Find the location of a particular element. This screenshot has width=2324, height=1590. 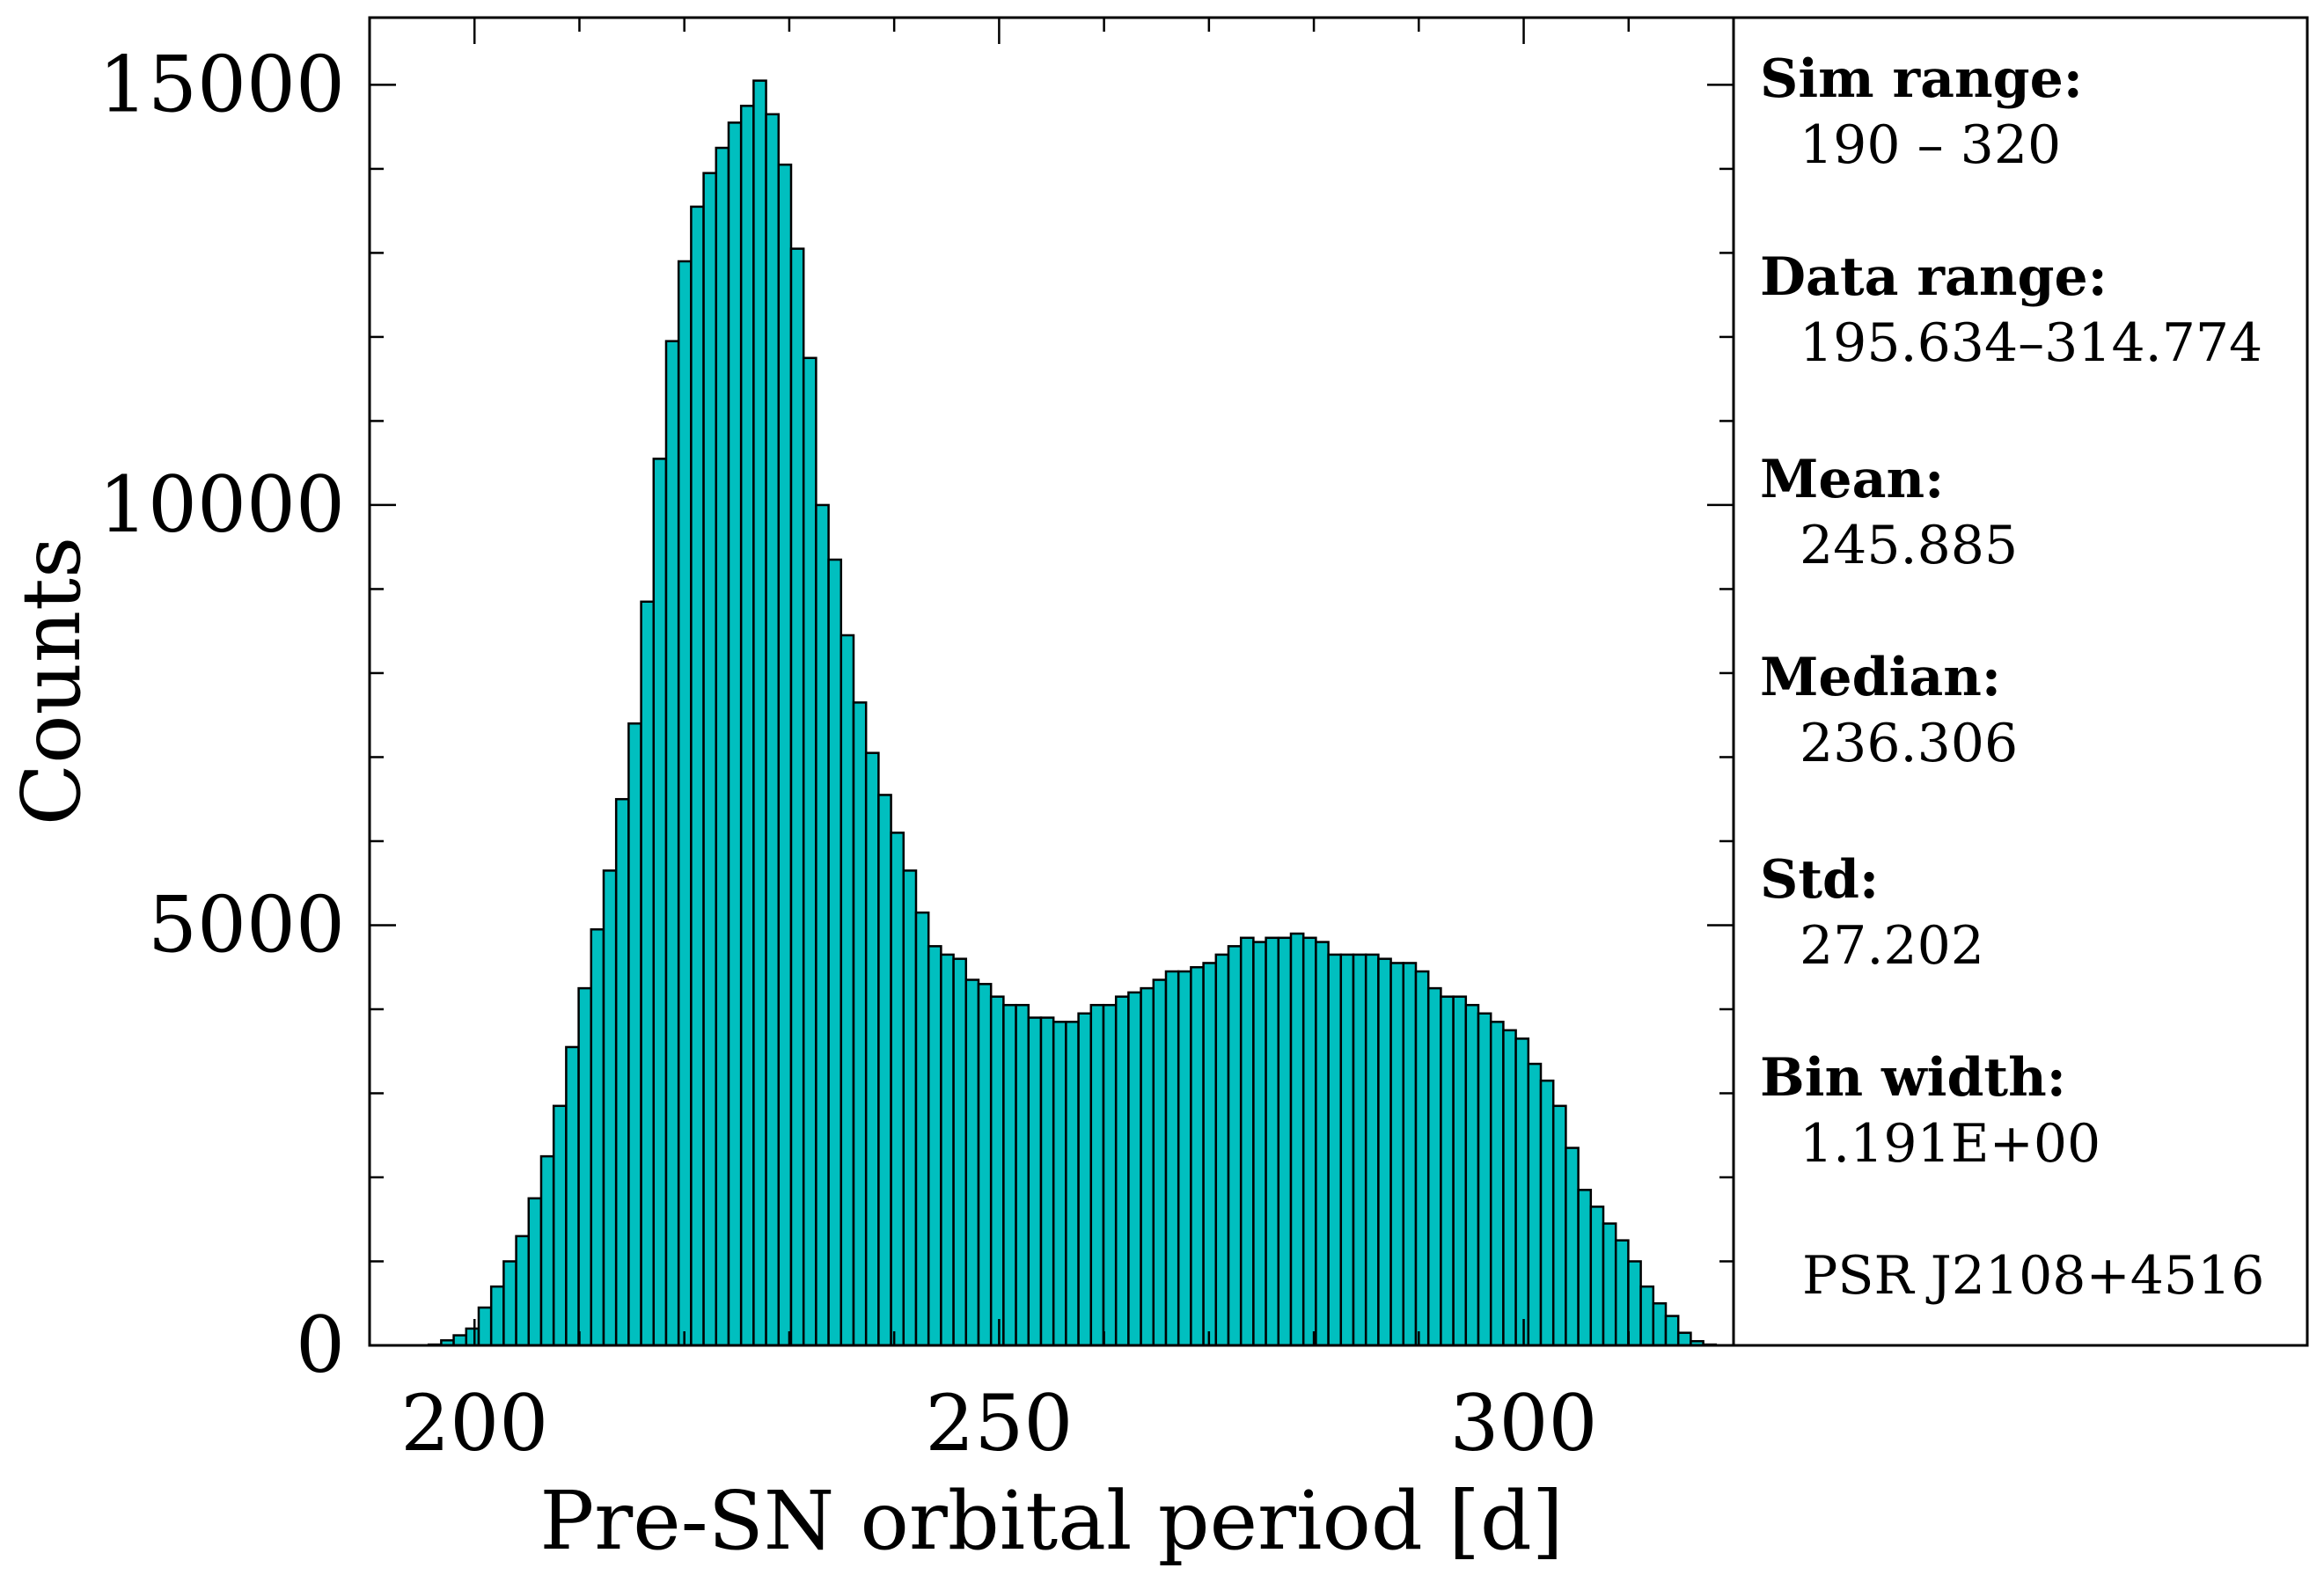

data-range-value: 195.634–314.774 is located at coordinates (2031, 343).